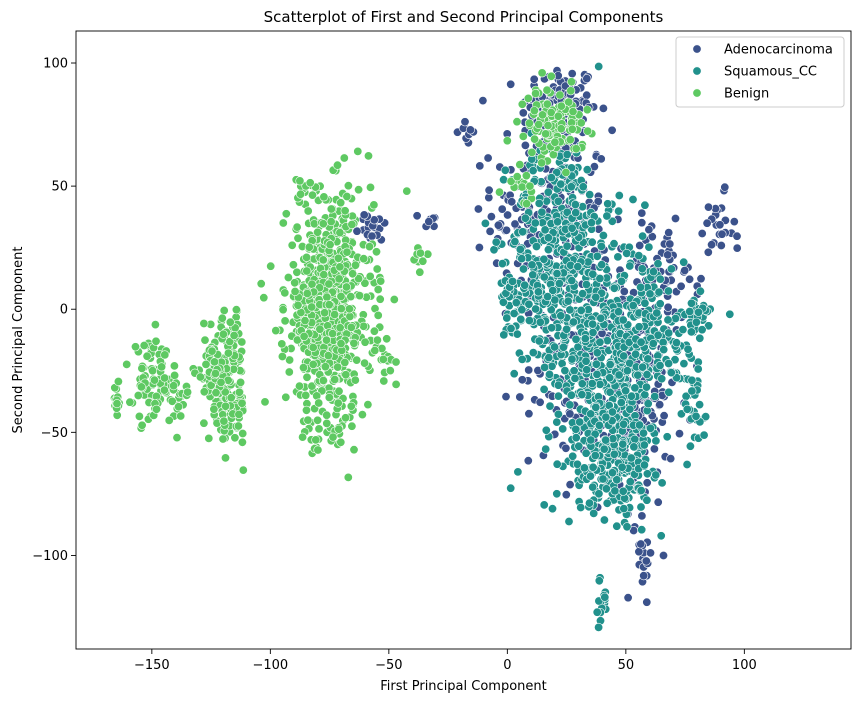  What do you see at coordinates (54, 433) in the screenshot?
I see `y-tick-label: −50` at bounding box center [54, 433].